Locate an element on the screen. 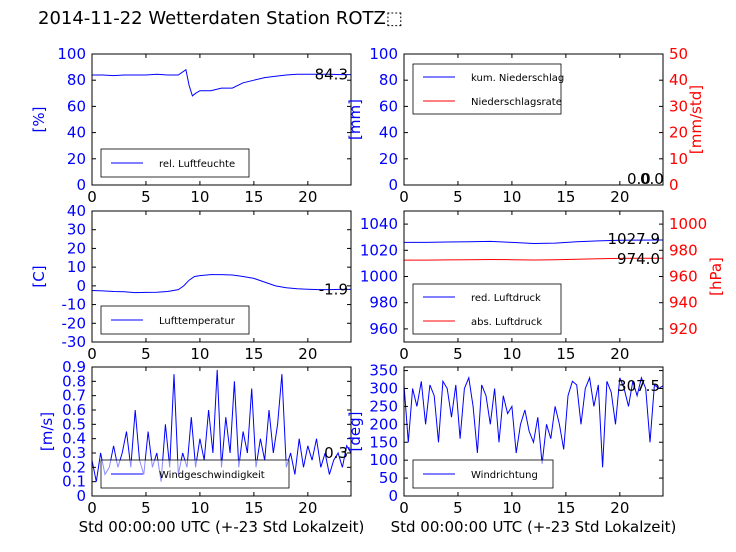  y-tick-label: 300 is located at coordinates (383, 389).